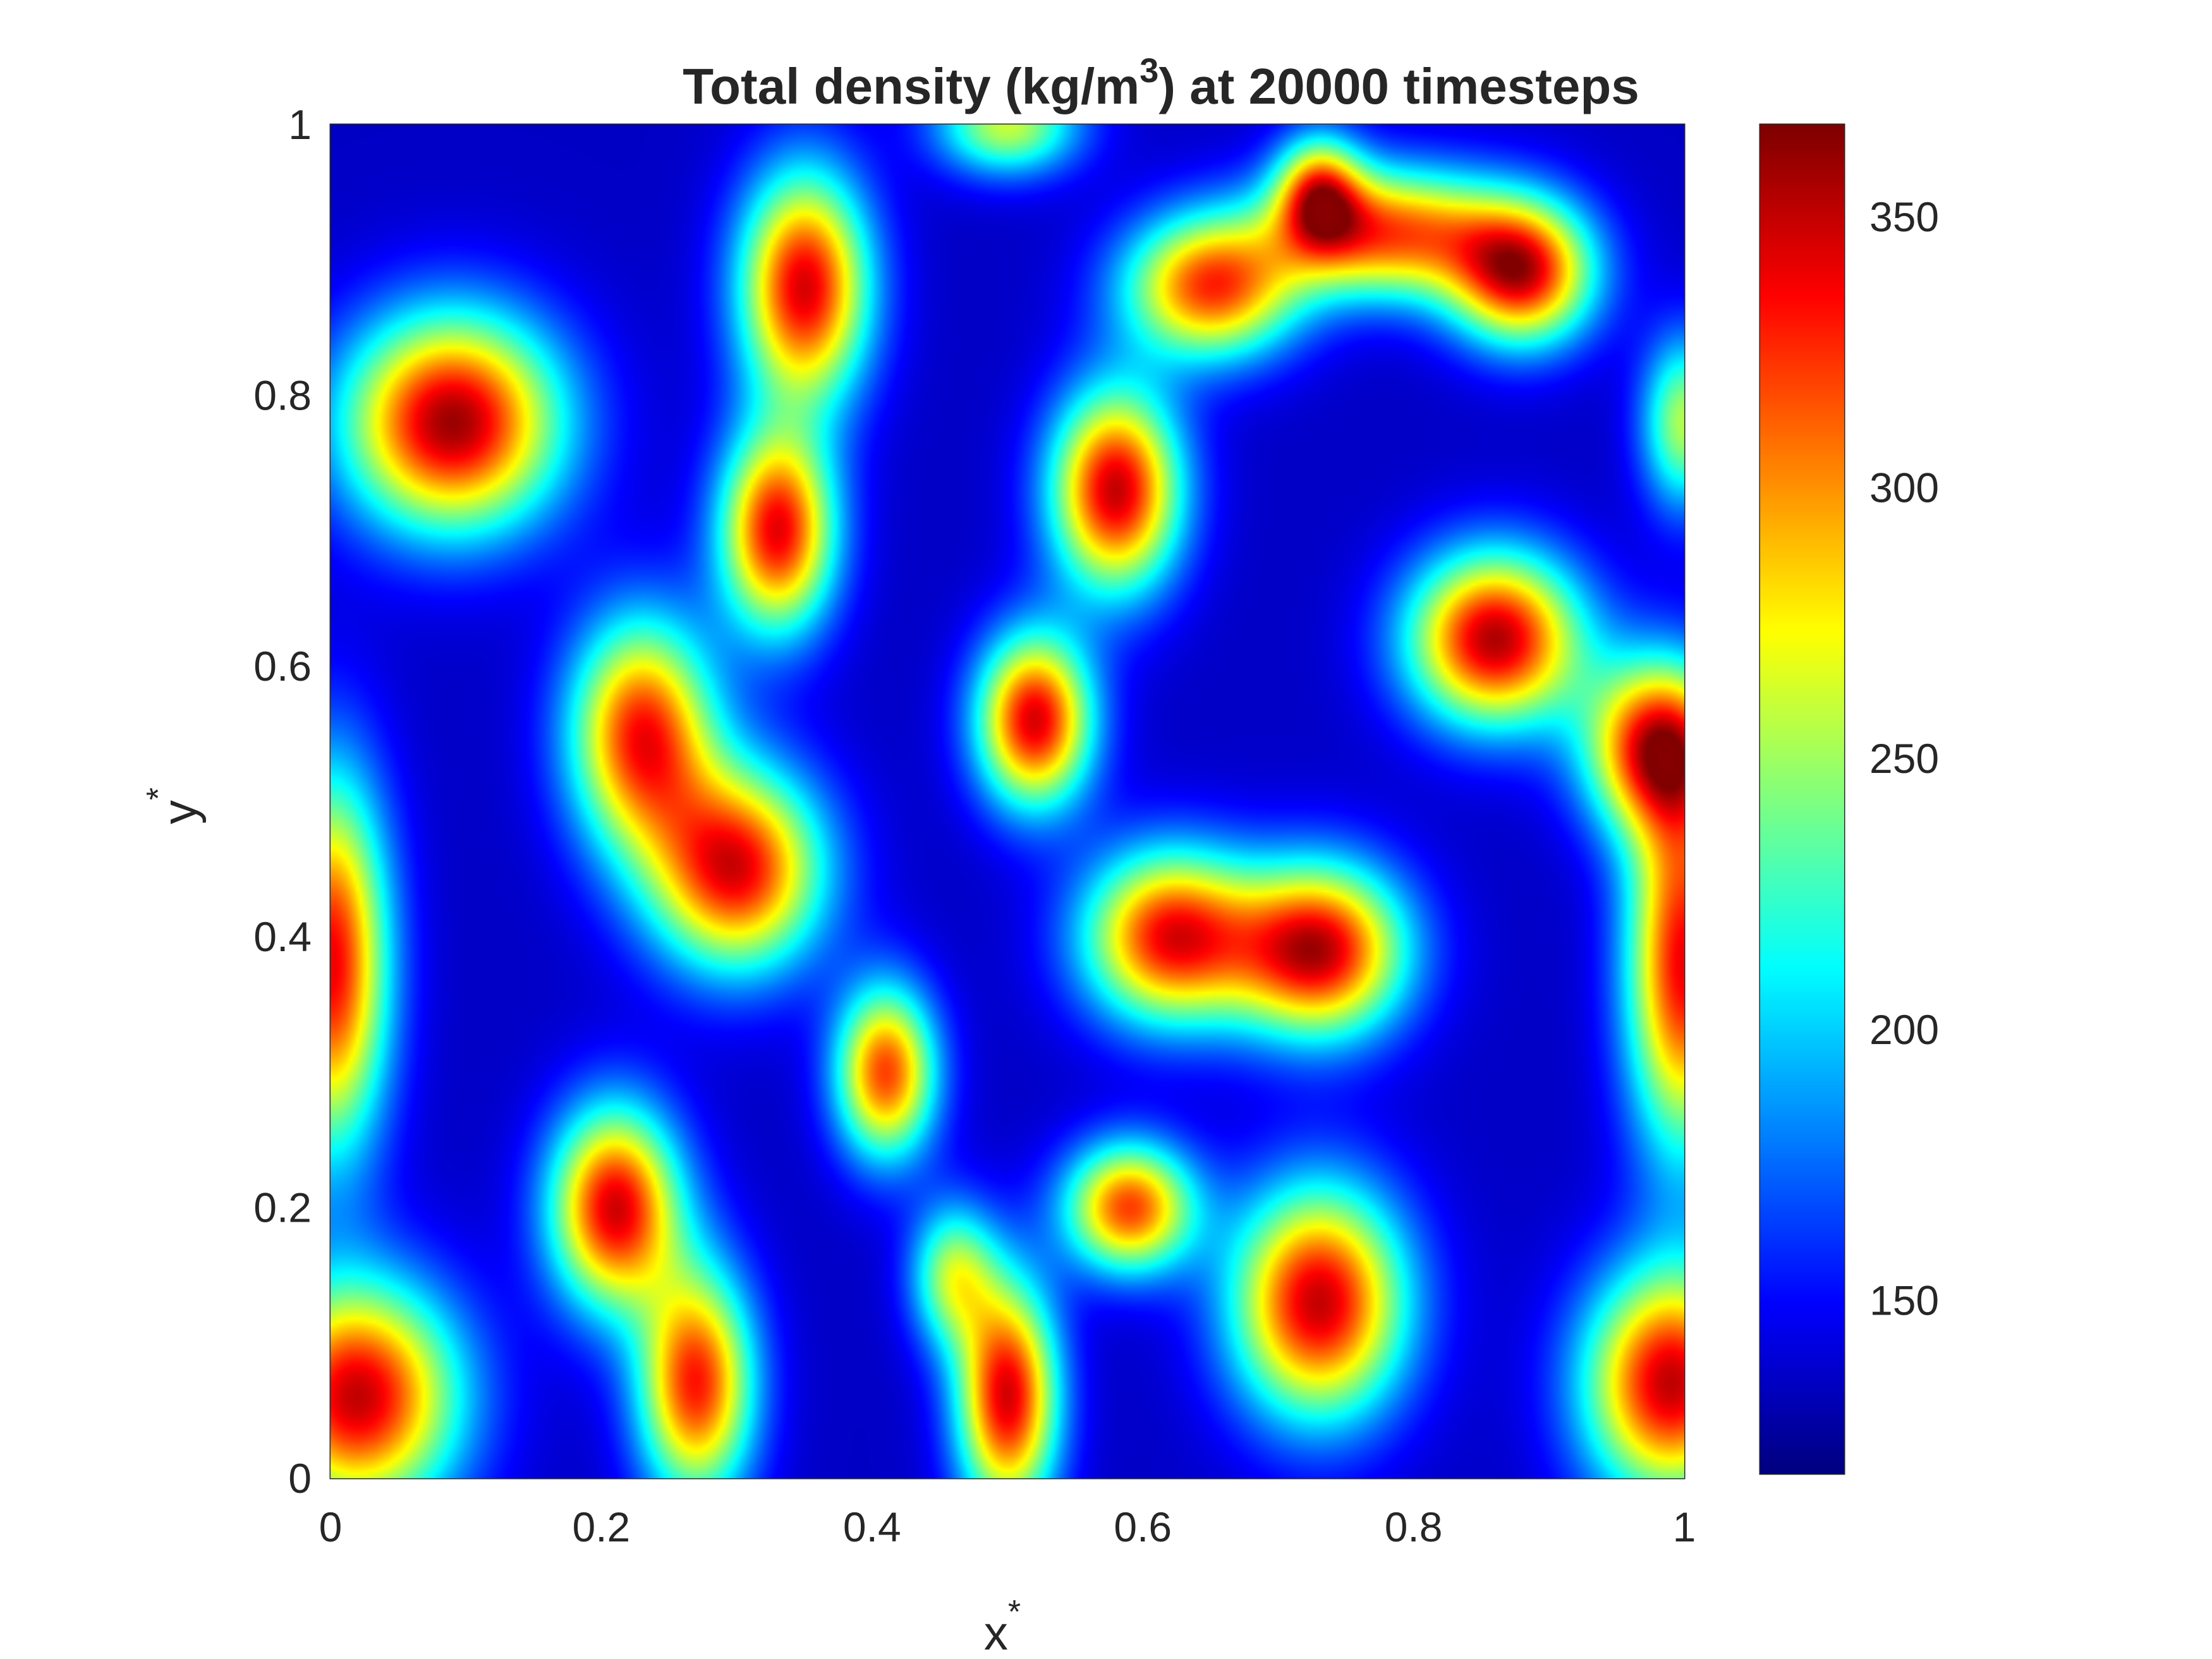  I want to click on colorbar-ticks: 150 200 250 300 350, so click(1849, 758).